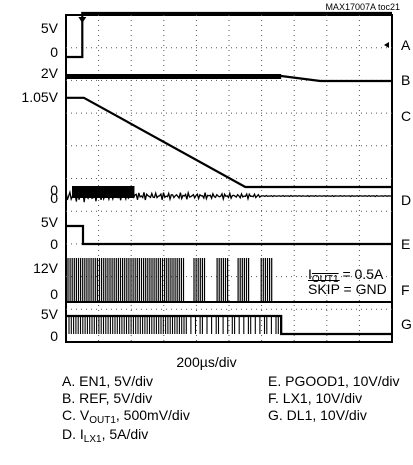 This screenshot has height=465, width=413. I want to click on legend-item-e: E. PGOOD1, 10V/div, so click(334, 381).